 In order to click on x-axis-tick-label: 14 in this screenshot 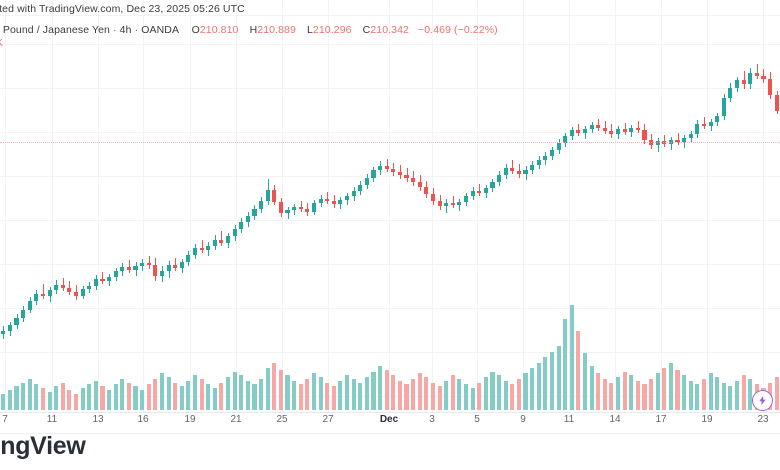, I will do `click(615, 419)`.